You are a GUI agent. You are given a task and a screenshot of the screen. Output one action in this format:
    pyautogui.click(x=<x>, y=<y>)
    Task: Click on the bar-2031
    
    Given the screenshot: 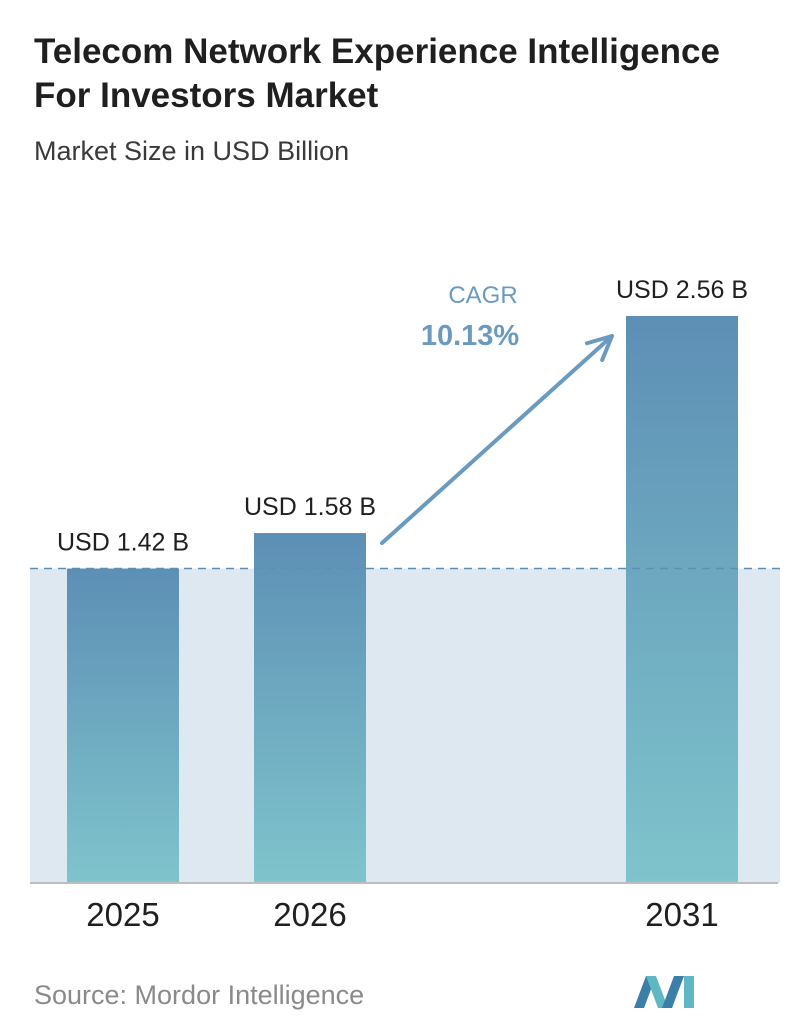 What is the action you would take?
    pyautogui.click(x=682, y=599)
    